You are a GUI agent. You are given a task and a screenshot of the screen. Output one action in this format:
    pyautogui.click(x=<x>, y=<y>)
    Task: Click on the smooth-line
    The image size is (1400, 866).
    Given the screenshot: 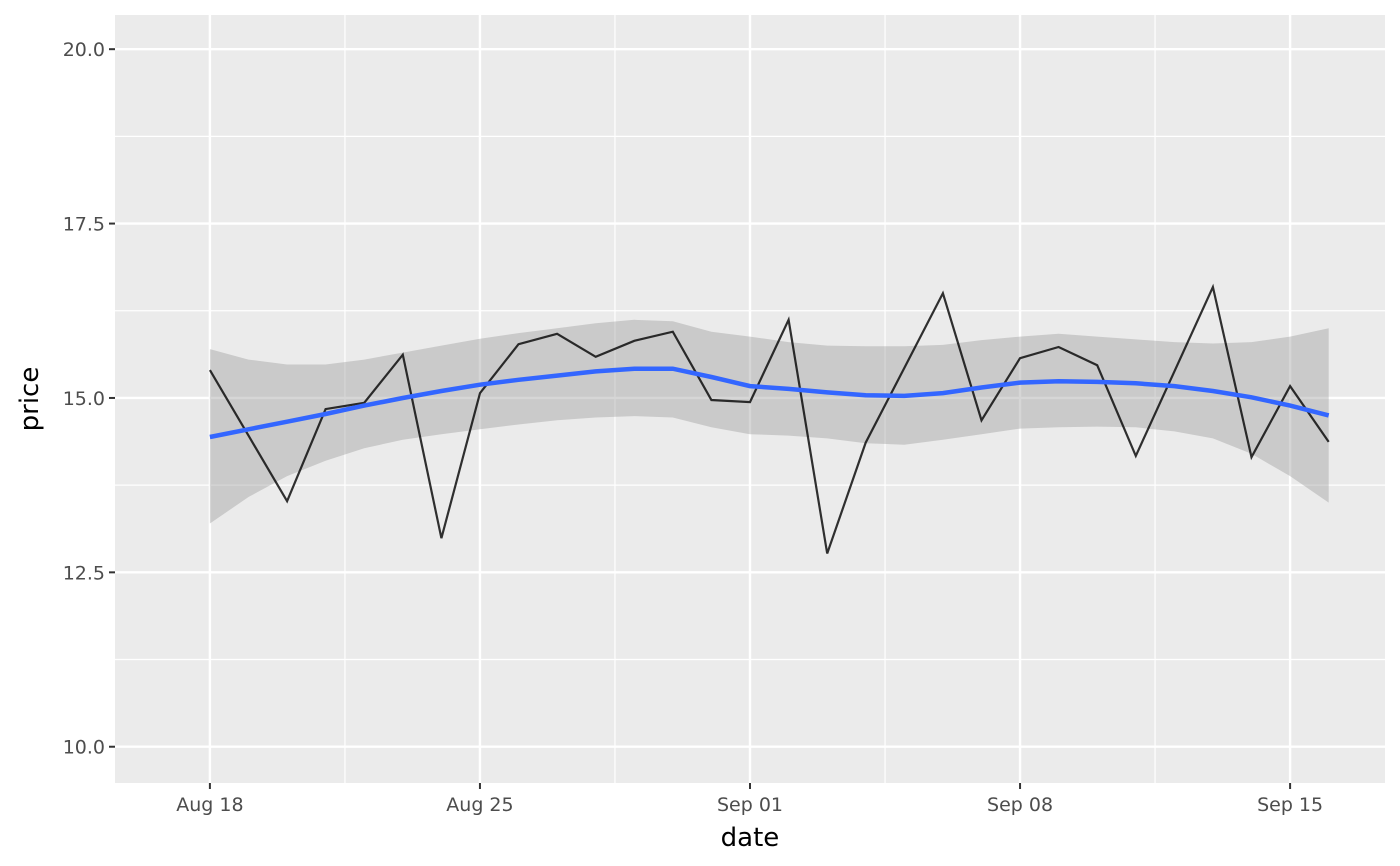 What is the action you would take?
    pyautogui.click(x=769, y=403)
    